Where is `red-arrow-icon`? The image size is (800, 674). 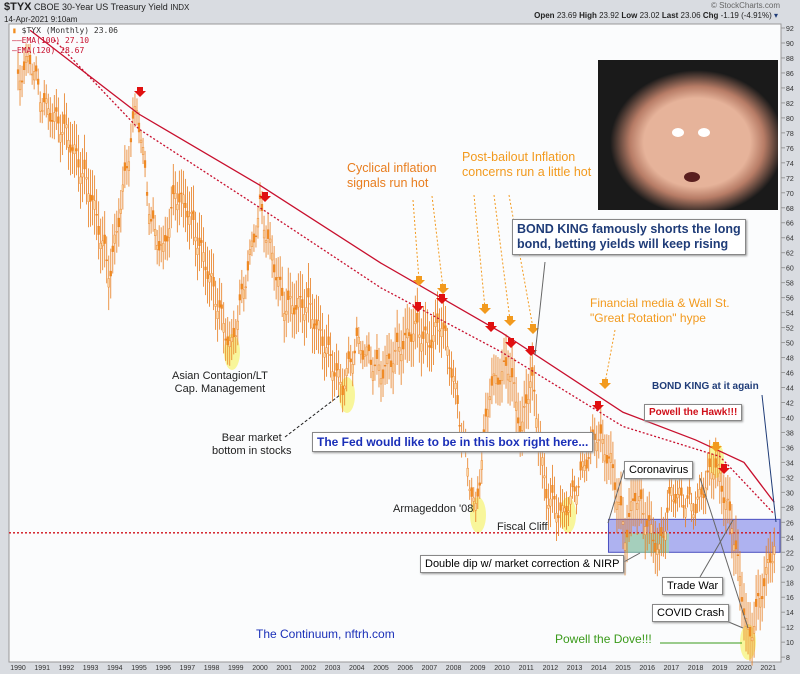
red-arrow-icon is located at coordinates (511, 343).